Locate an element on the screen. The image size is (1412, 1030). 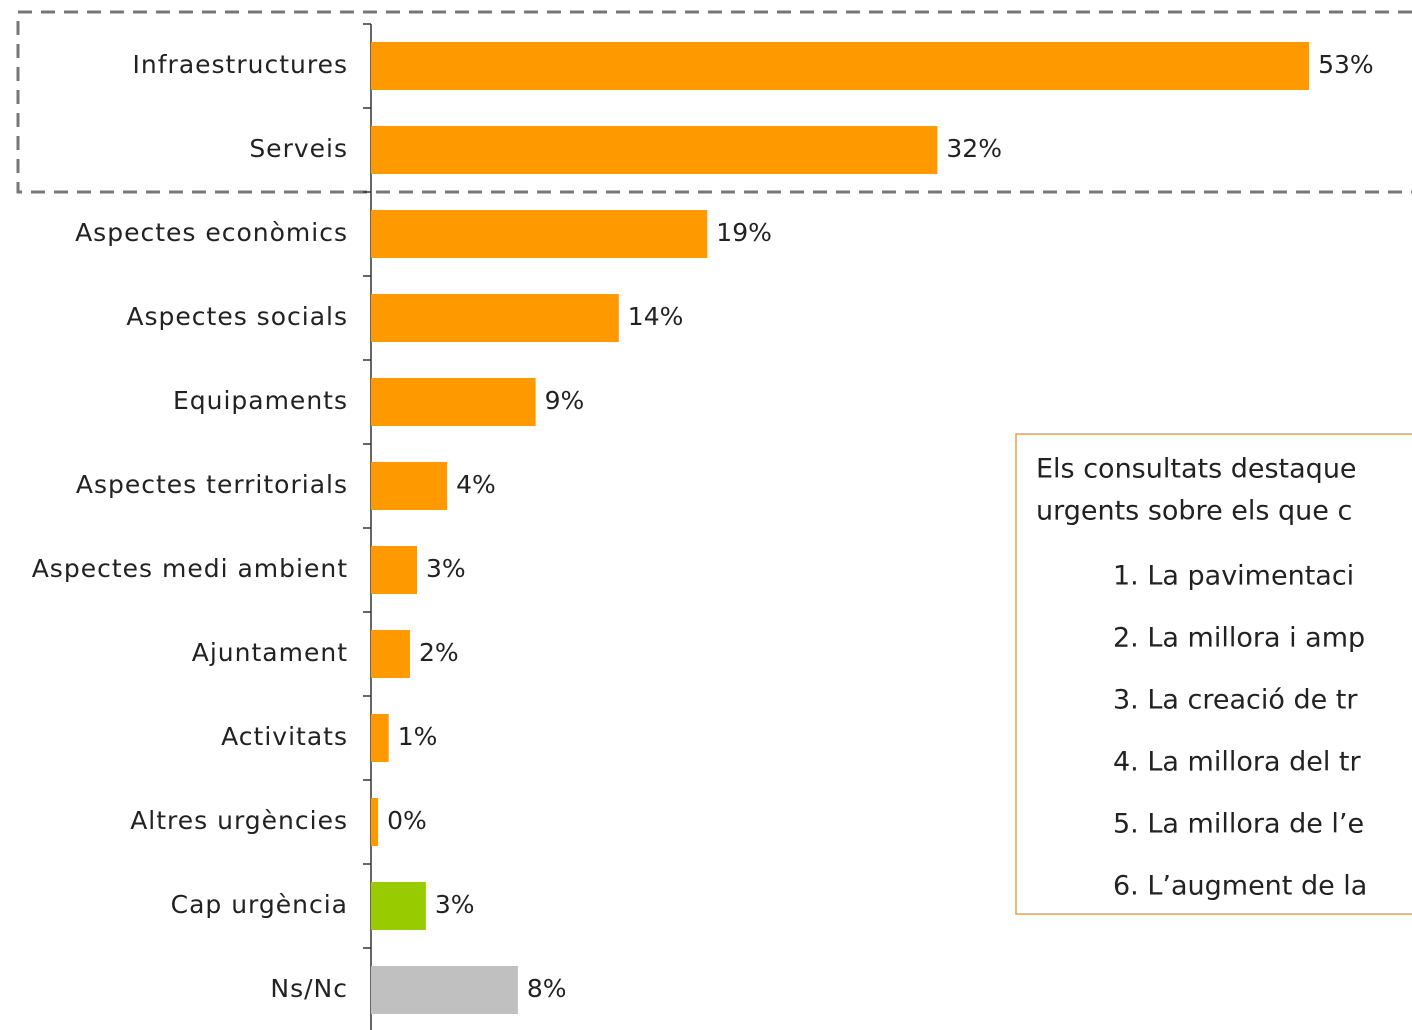
value-label: 2% is located at coordinates (439, 652).